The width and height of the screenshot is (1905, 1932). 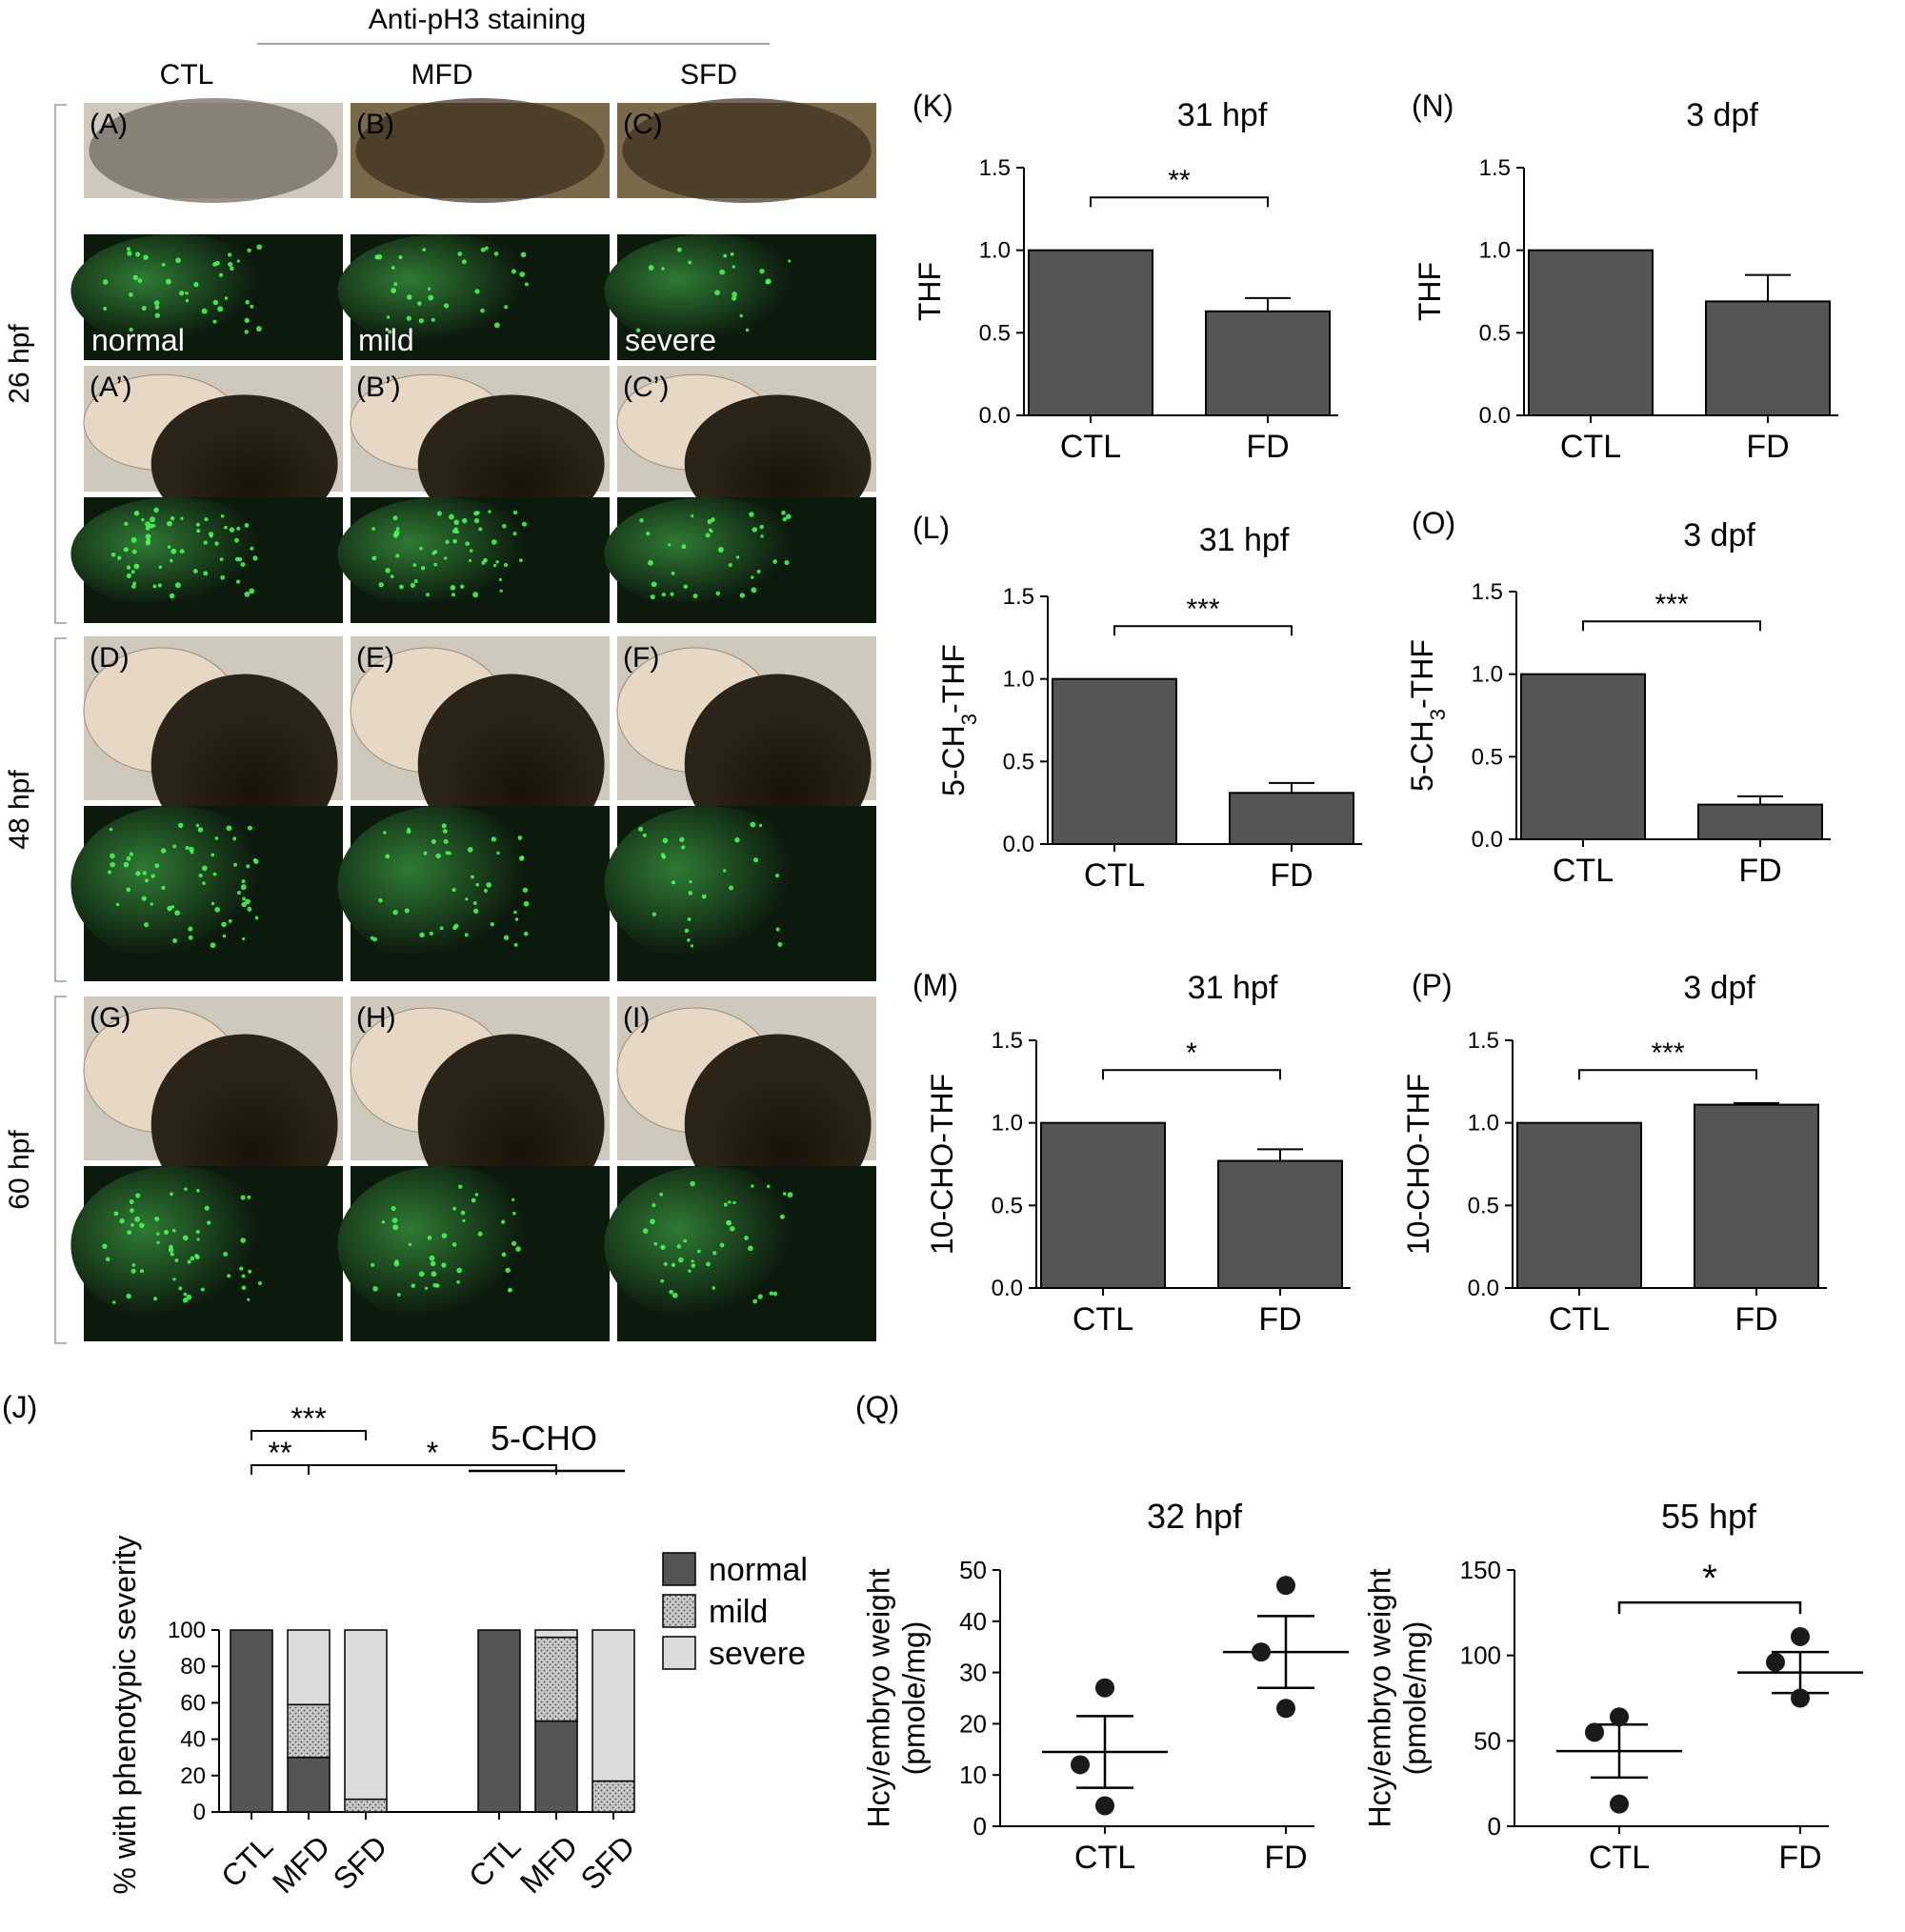 What do you see at coordinates (1291, 819) in the screenshot?
I see `bar` at bounding box center [1291, 819].